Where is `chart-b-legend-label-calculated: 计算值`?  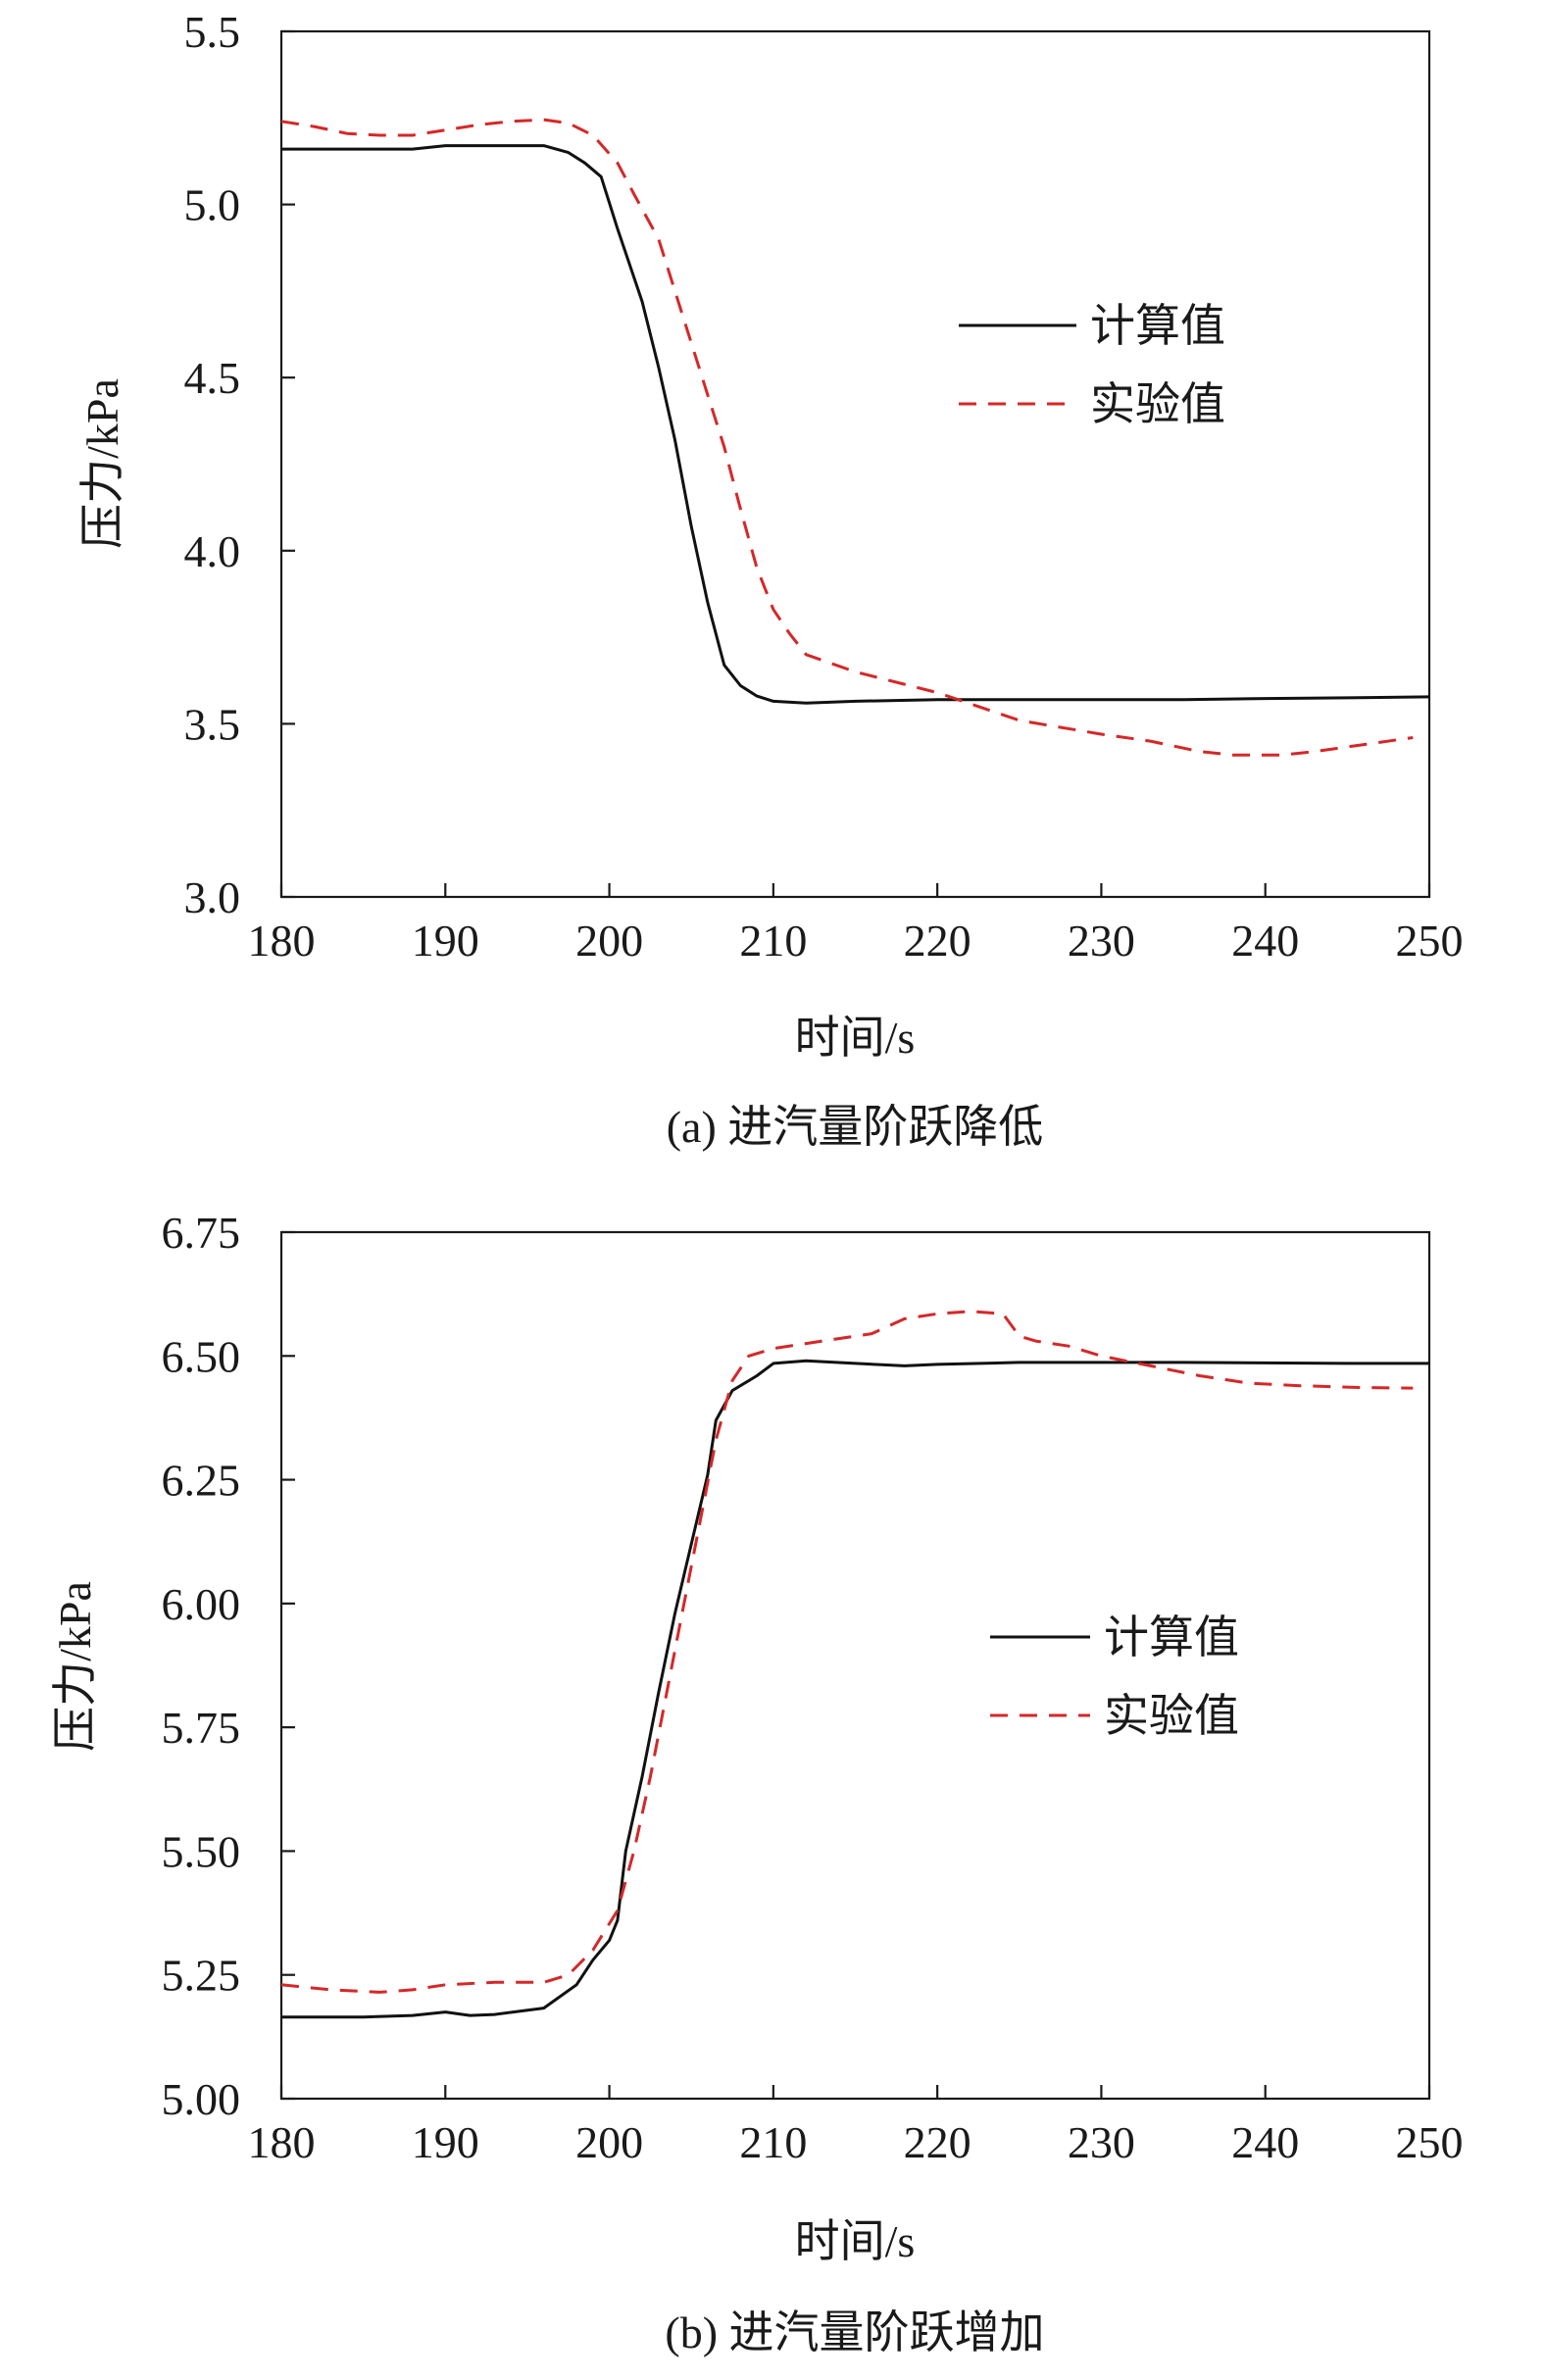
chart-b-legend-label-calculated: 计算值 is located at coordinates (1171, 1637).